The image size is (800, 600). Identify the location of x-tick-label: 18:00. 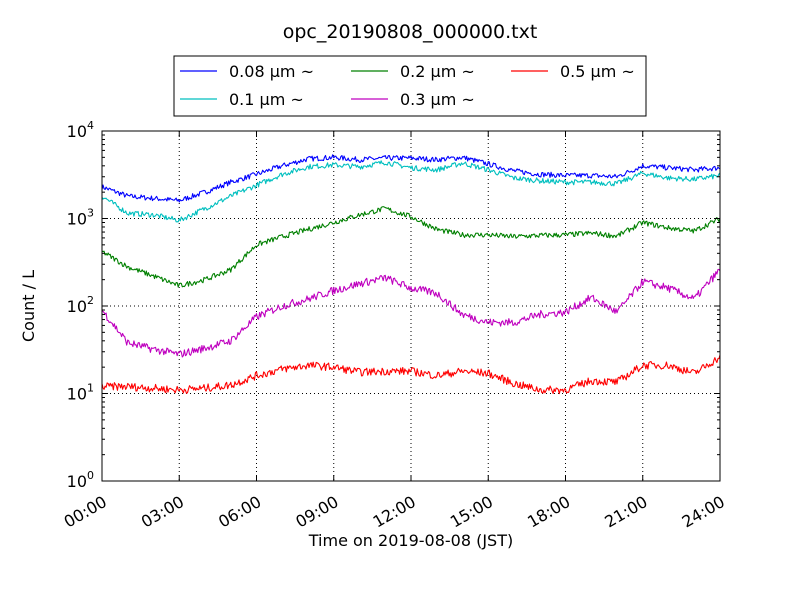
(548, 512).